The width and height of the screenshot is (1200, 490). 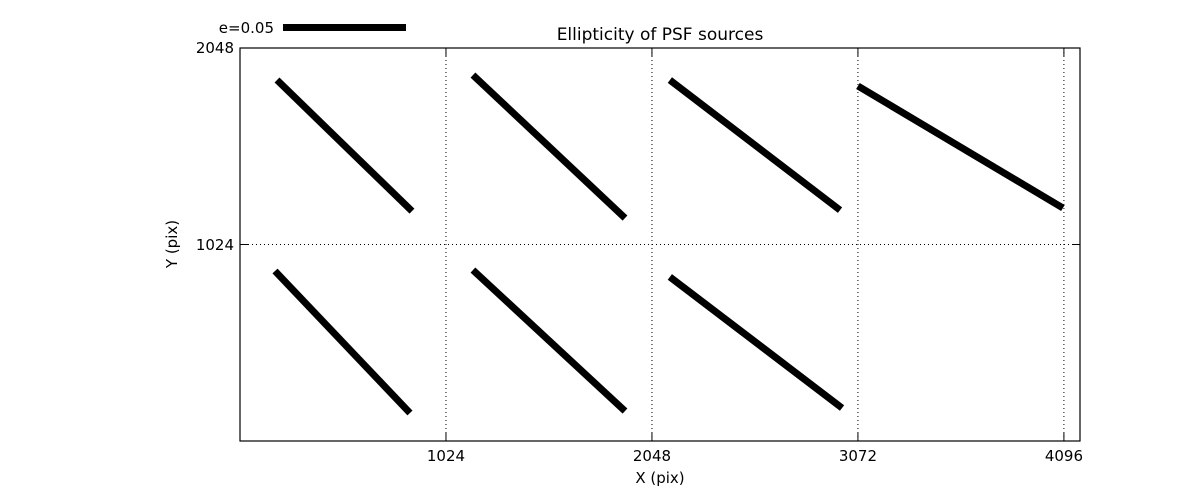 I want to click on x-tick-label: 4096, so click(x=1063, y=456).